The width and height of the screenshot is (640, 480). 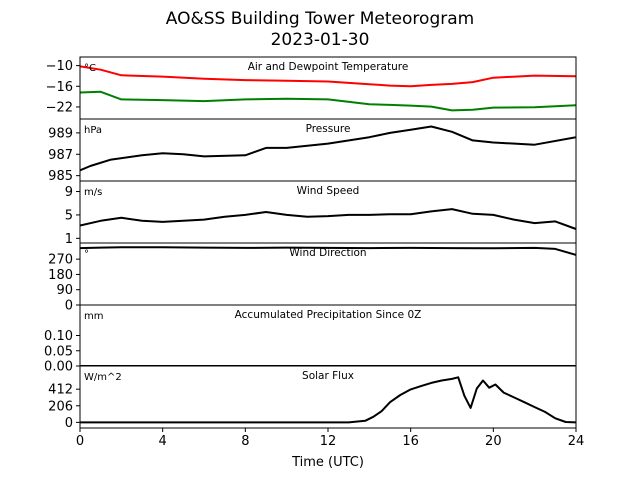 What do you see at coordinates (60, 176) in the screenshot?
I see `y-tick-label: 985` at bounding box center [60, 176].